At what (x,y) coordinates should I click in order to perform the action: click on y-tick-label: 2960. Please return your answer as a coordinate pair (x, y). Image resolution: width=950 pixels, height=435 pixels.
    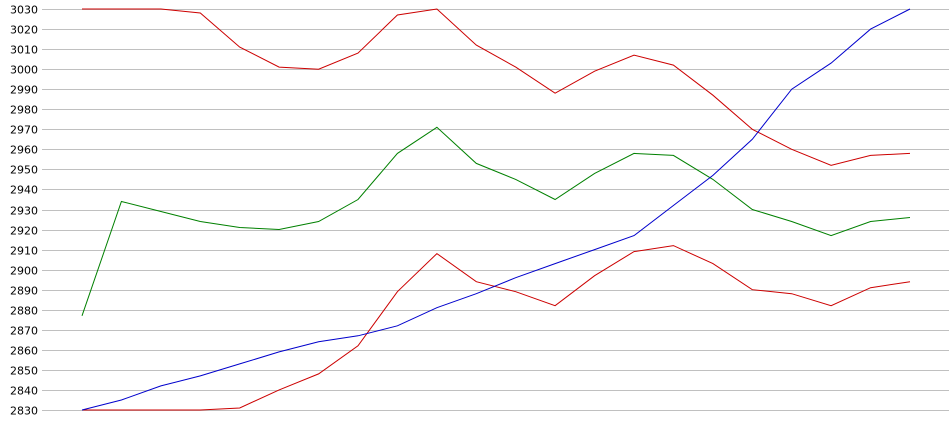
    Looking at the image, I should click on (24, 150).